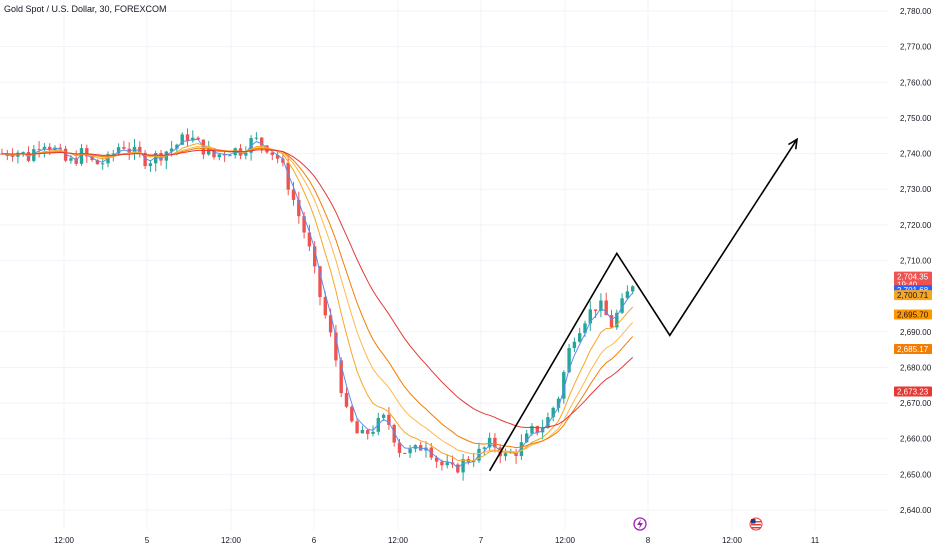 This screenshot has height=550, width=932. What do you see at coordinates (147, 540) in the screenshot?
I see `time-tick-label: 5` at bounding box center [147, 540].